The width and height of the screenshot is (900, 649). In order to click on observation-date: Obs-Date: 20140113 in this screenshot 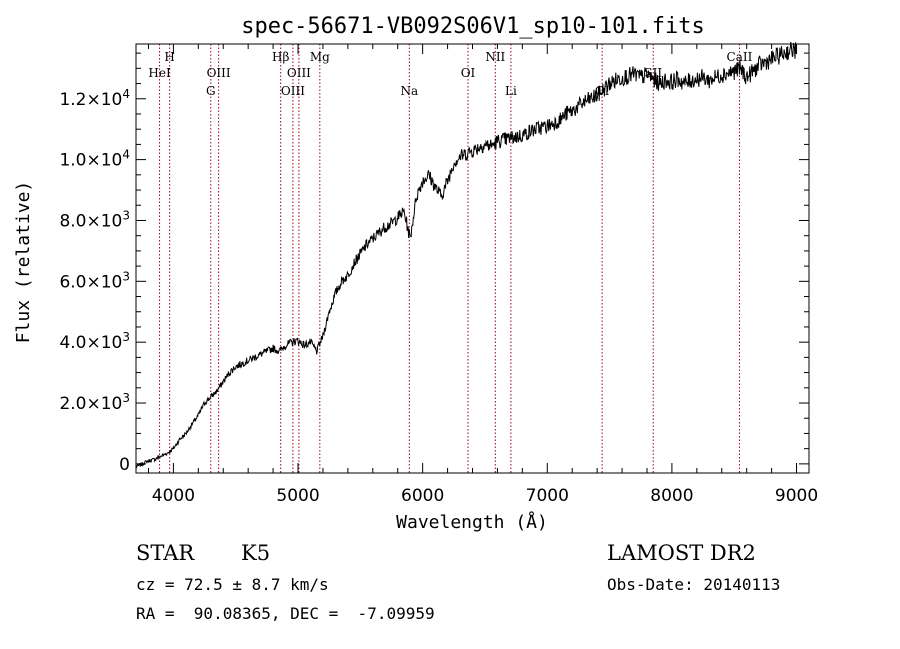, I will do `click(694, 584)`.